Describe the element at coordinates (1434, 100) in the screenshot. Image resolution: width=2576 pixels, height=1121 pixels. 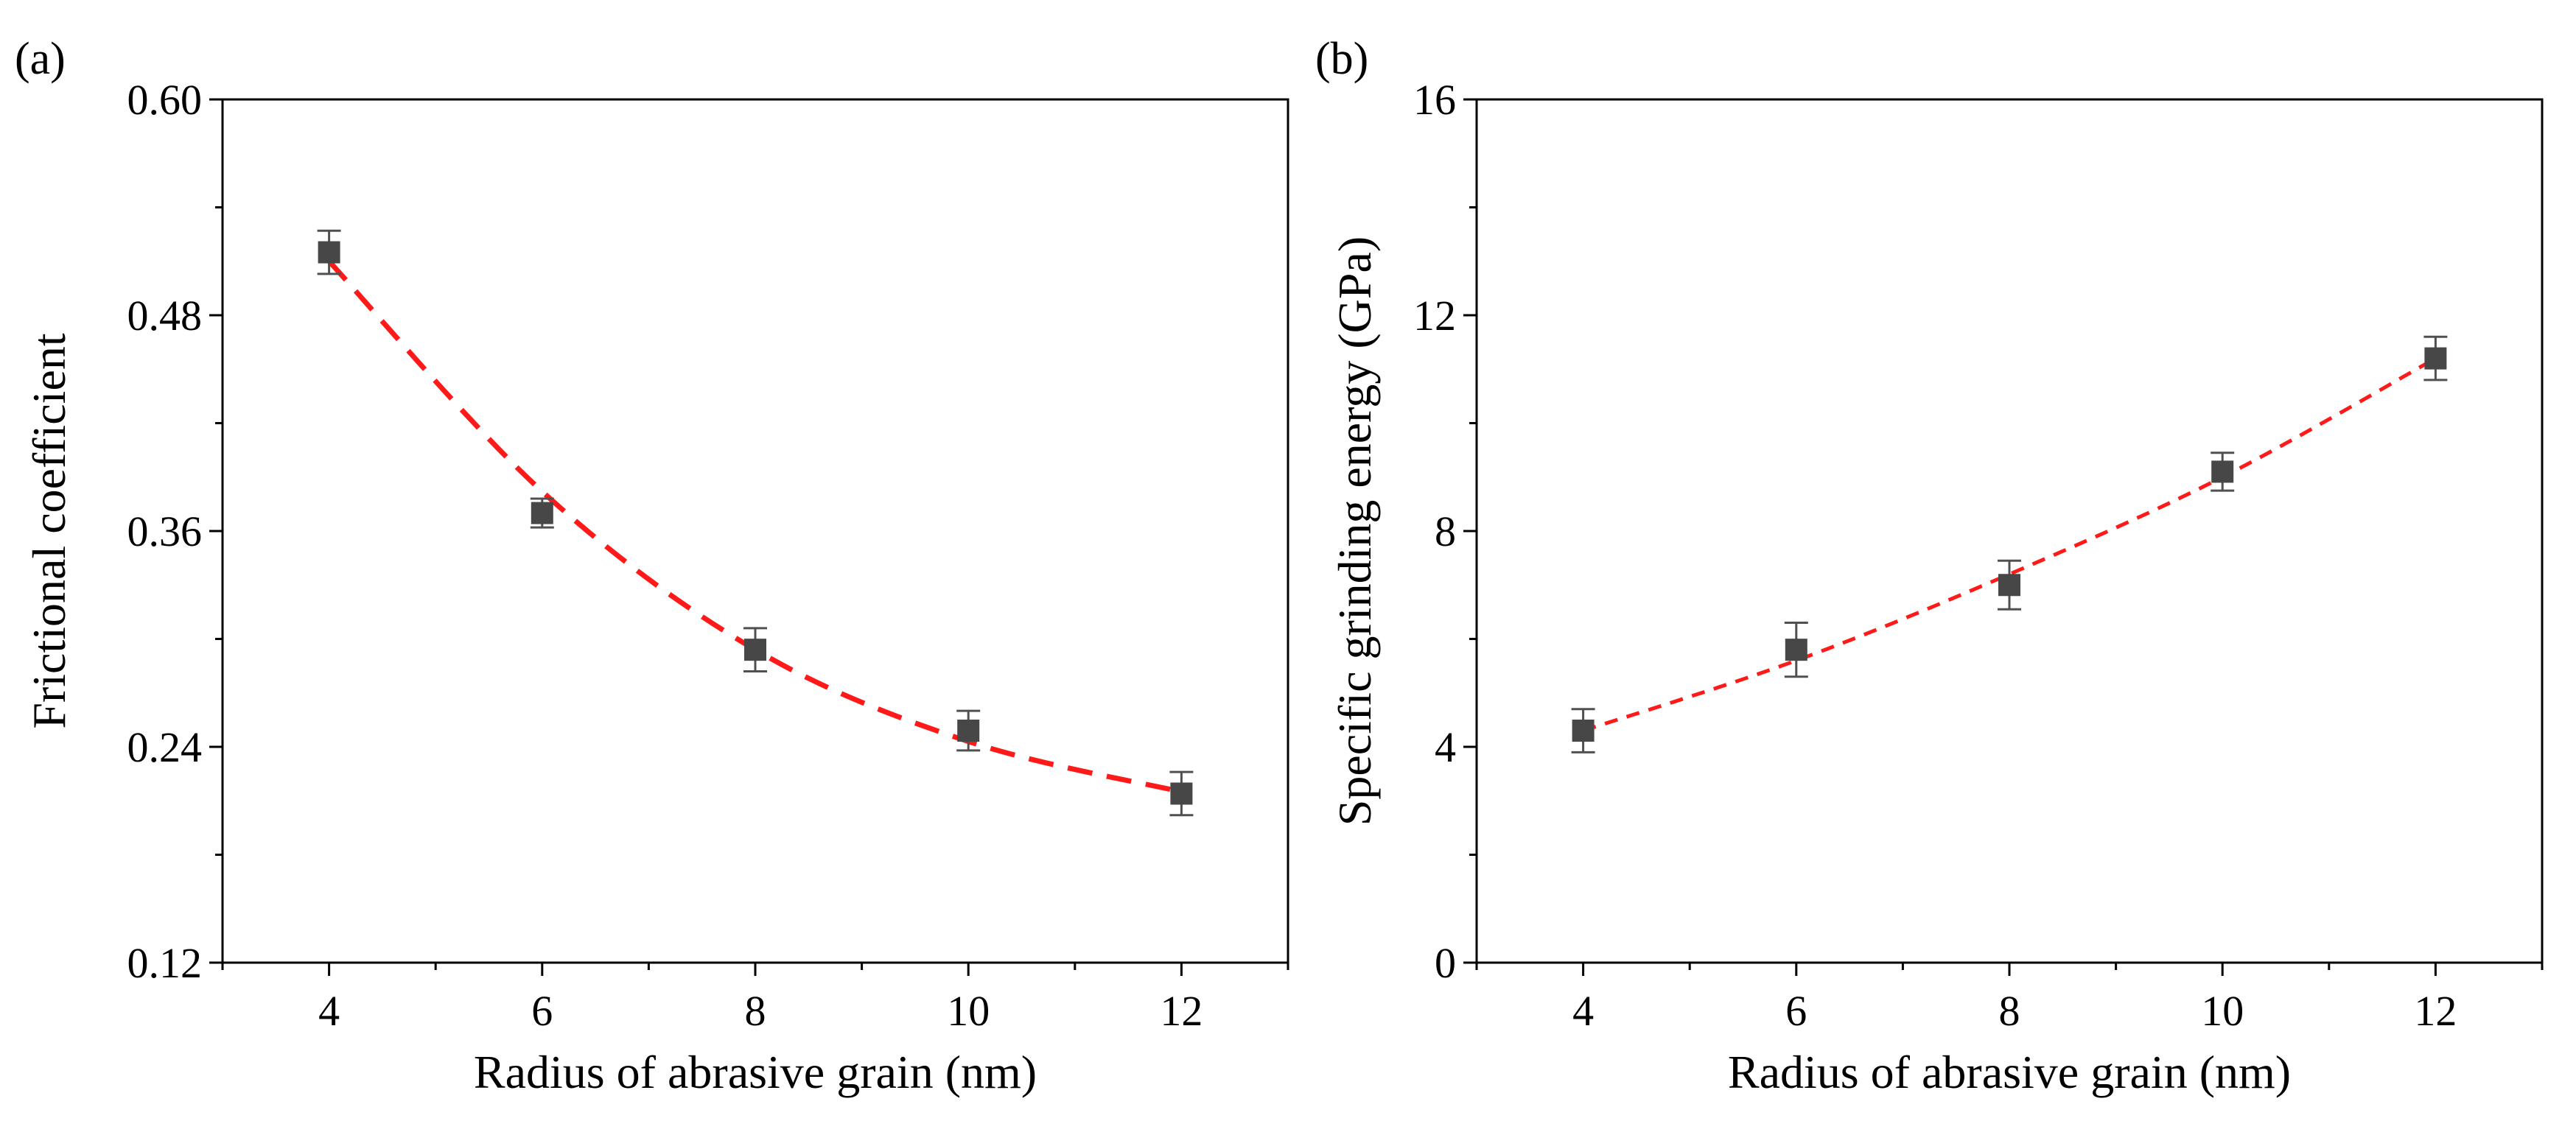
I see `y-tick-label: 16` at that location.